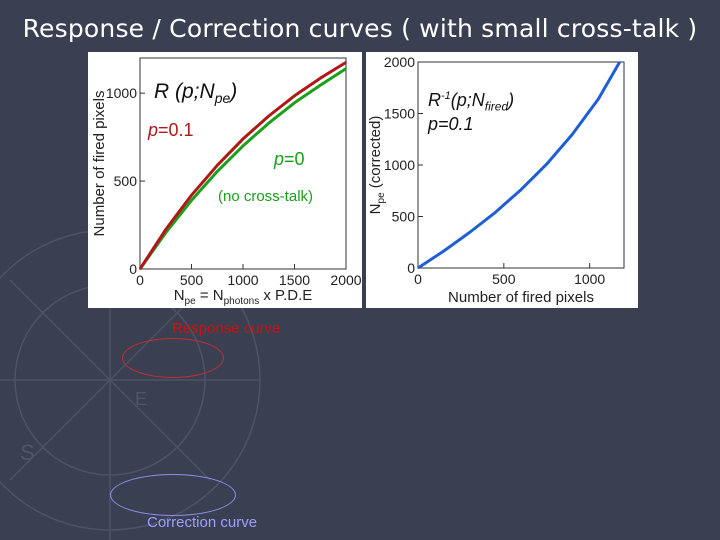  Describe the element at coordinates (242, 301) in the screenshot. I see `x-axis-label-sub2: photons` at that location.